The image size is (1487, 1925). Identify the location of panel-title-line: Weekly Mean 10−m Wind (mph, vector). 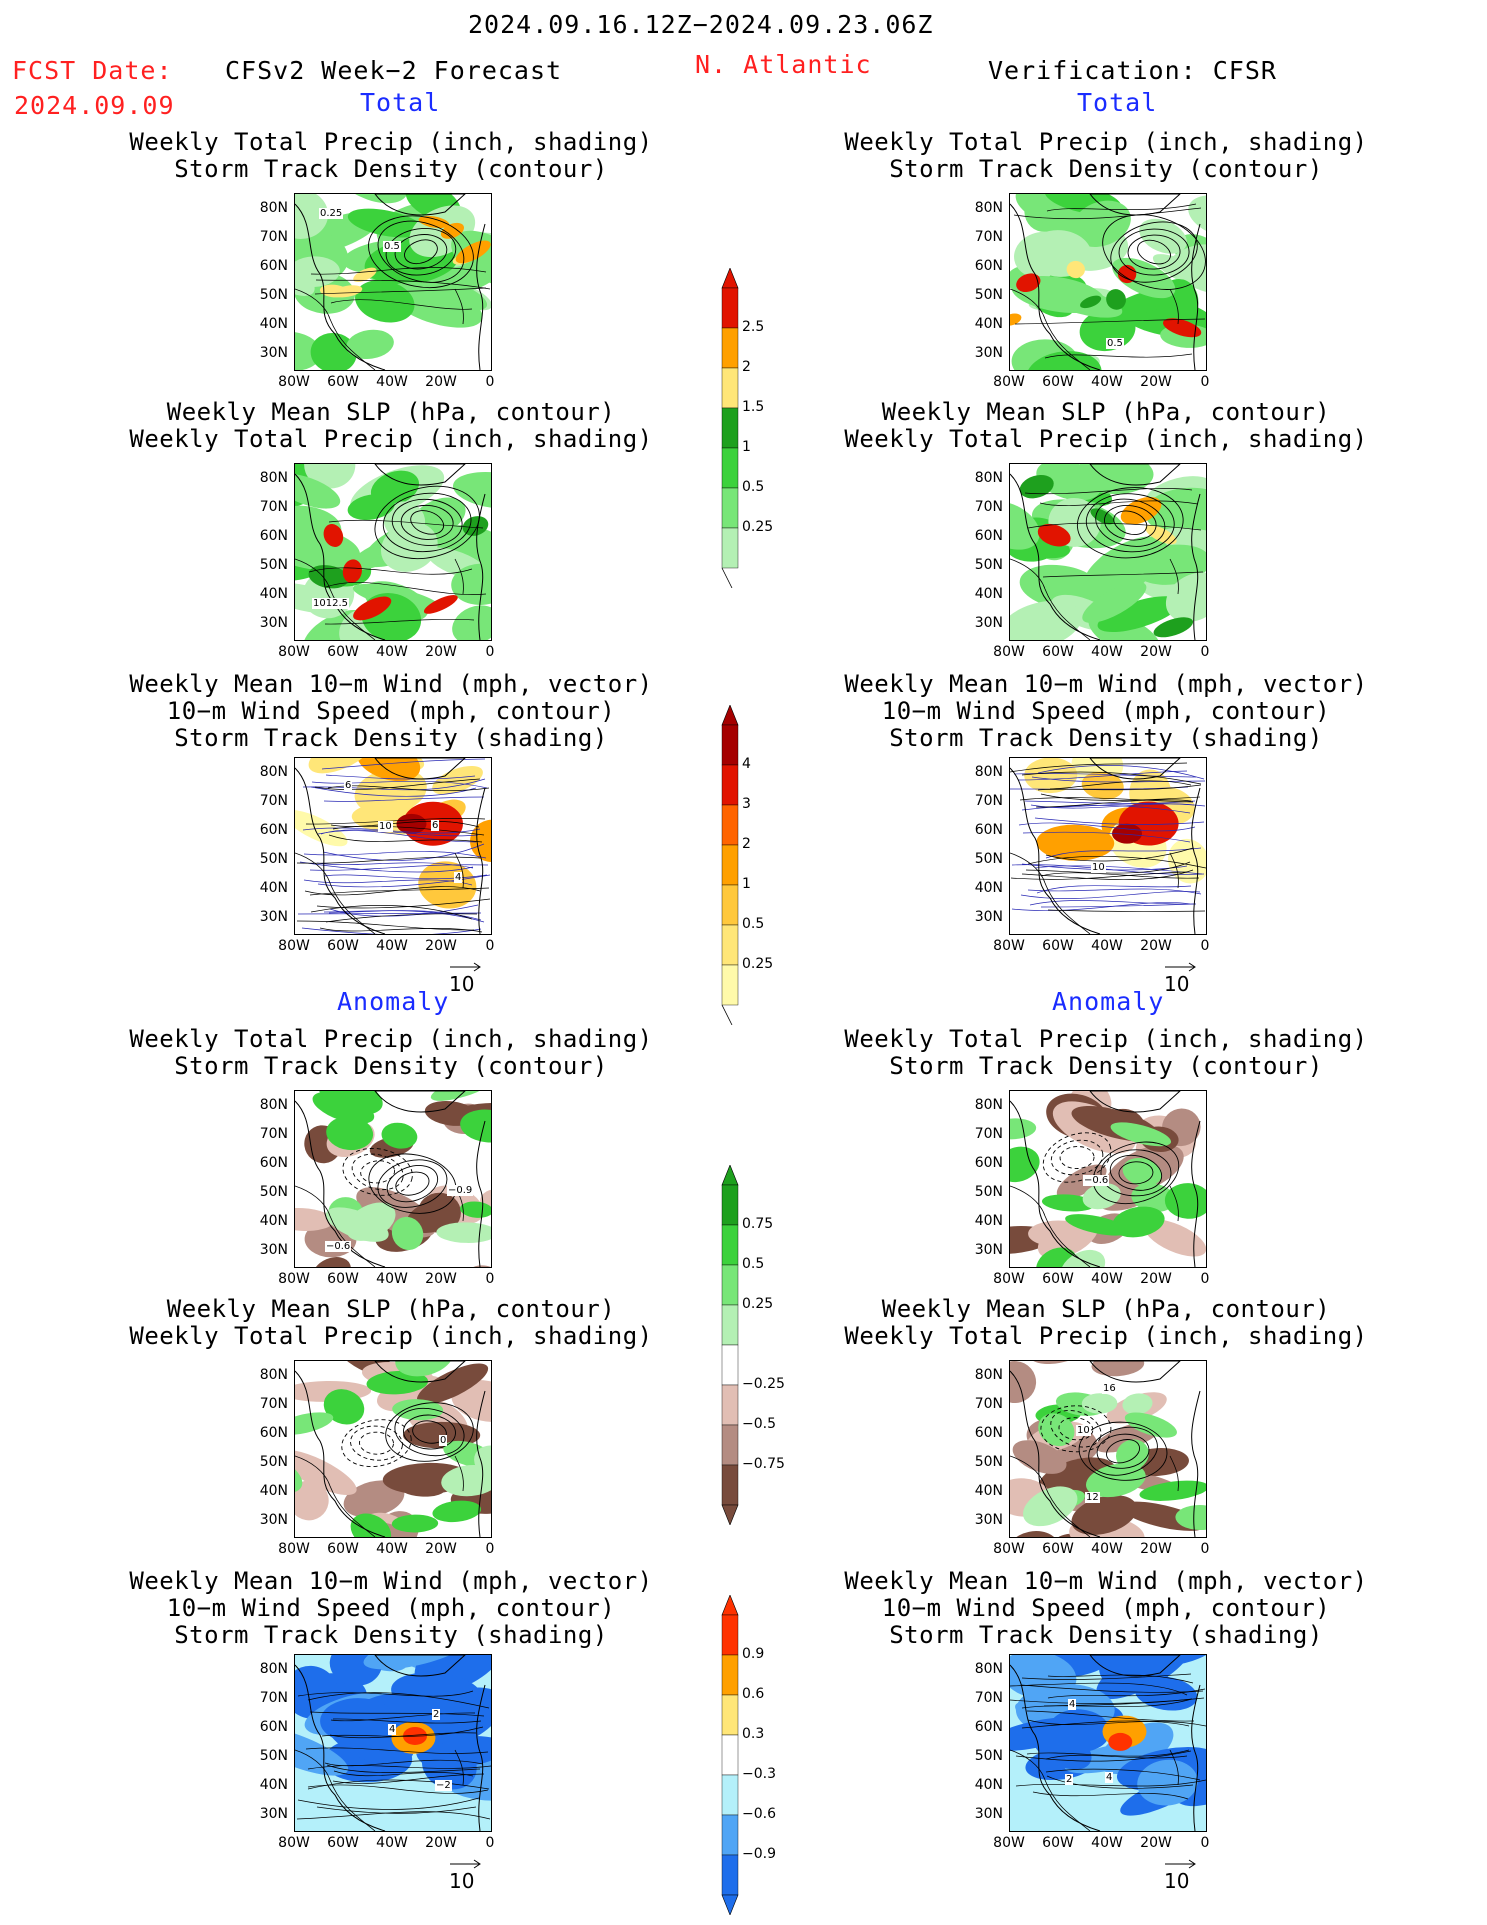
(391, 684).